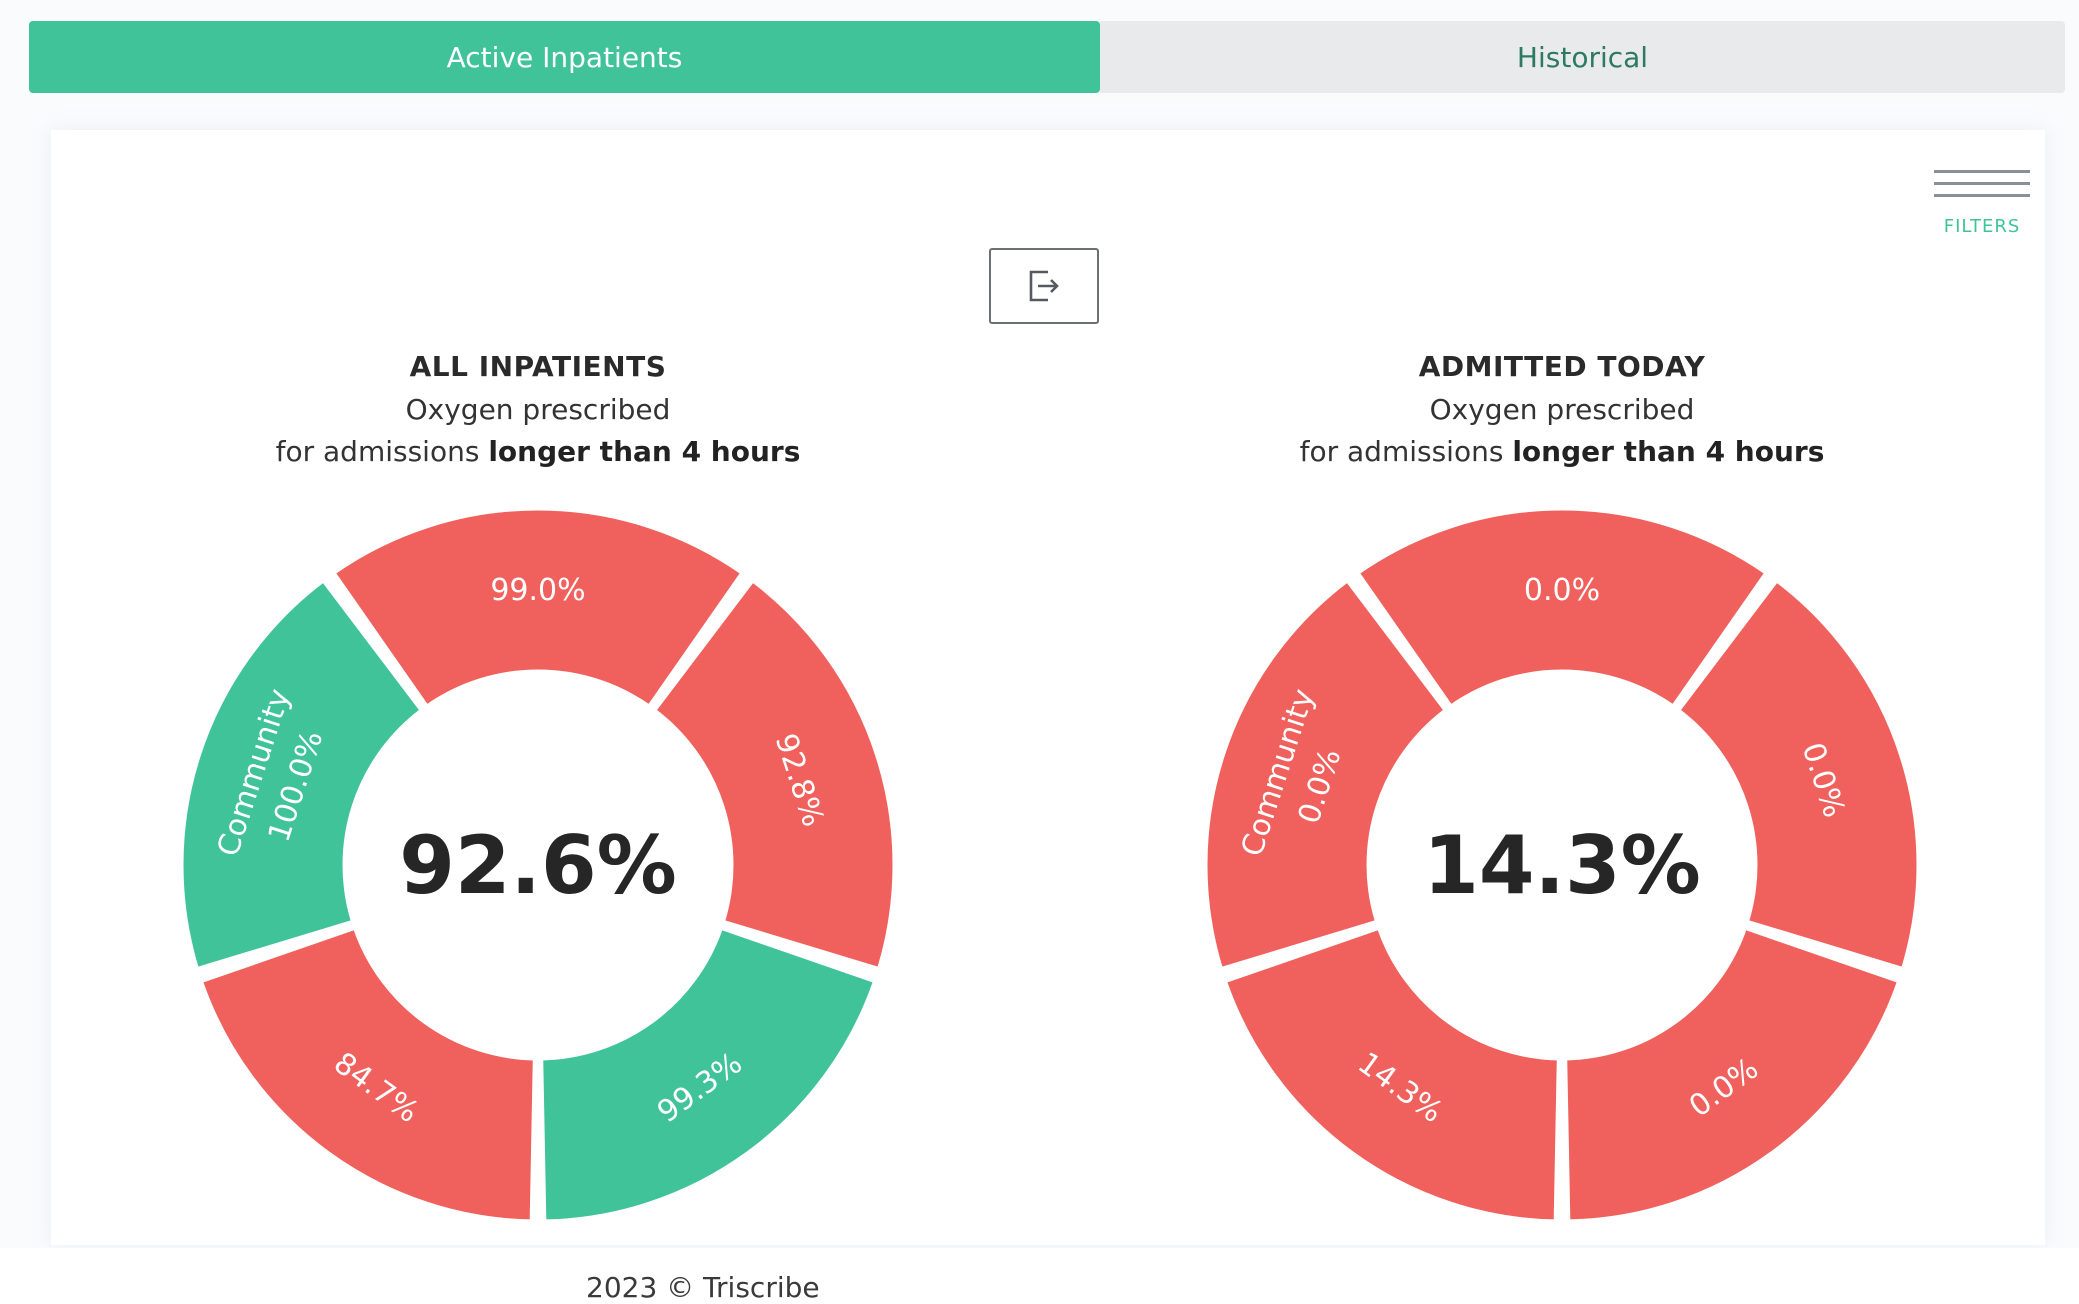  I want to click on footer, so click(1039, 1276).